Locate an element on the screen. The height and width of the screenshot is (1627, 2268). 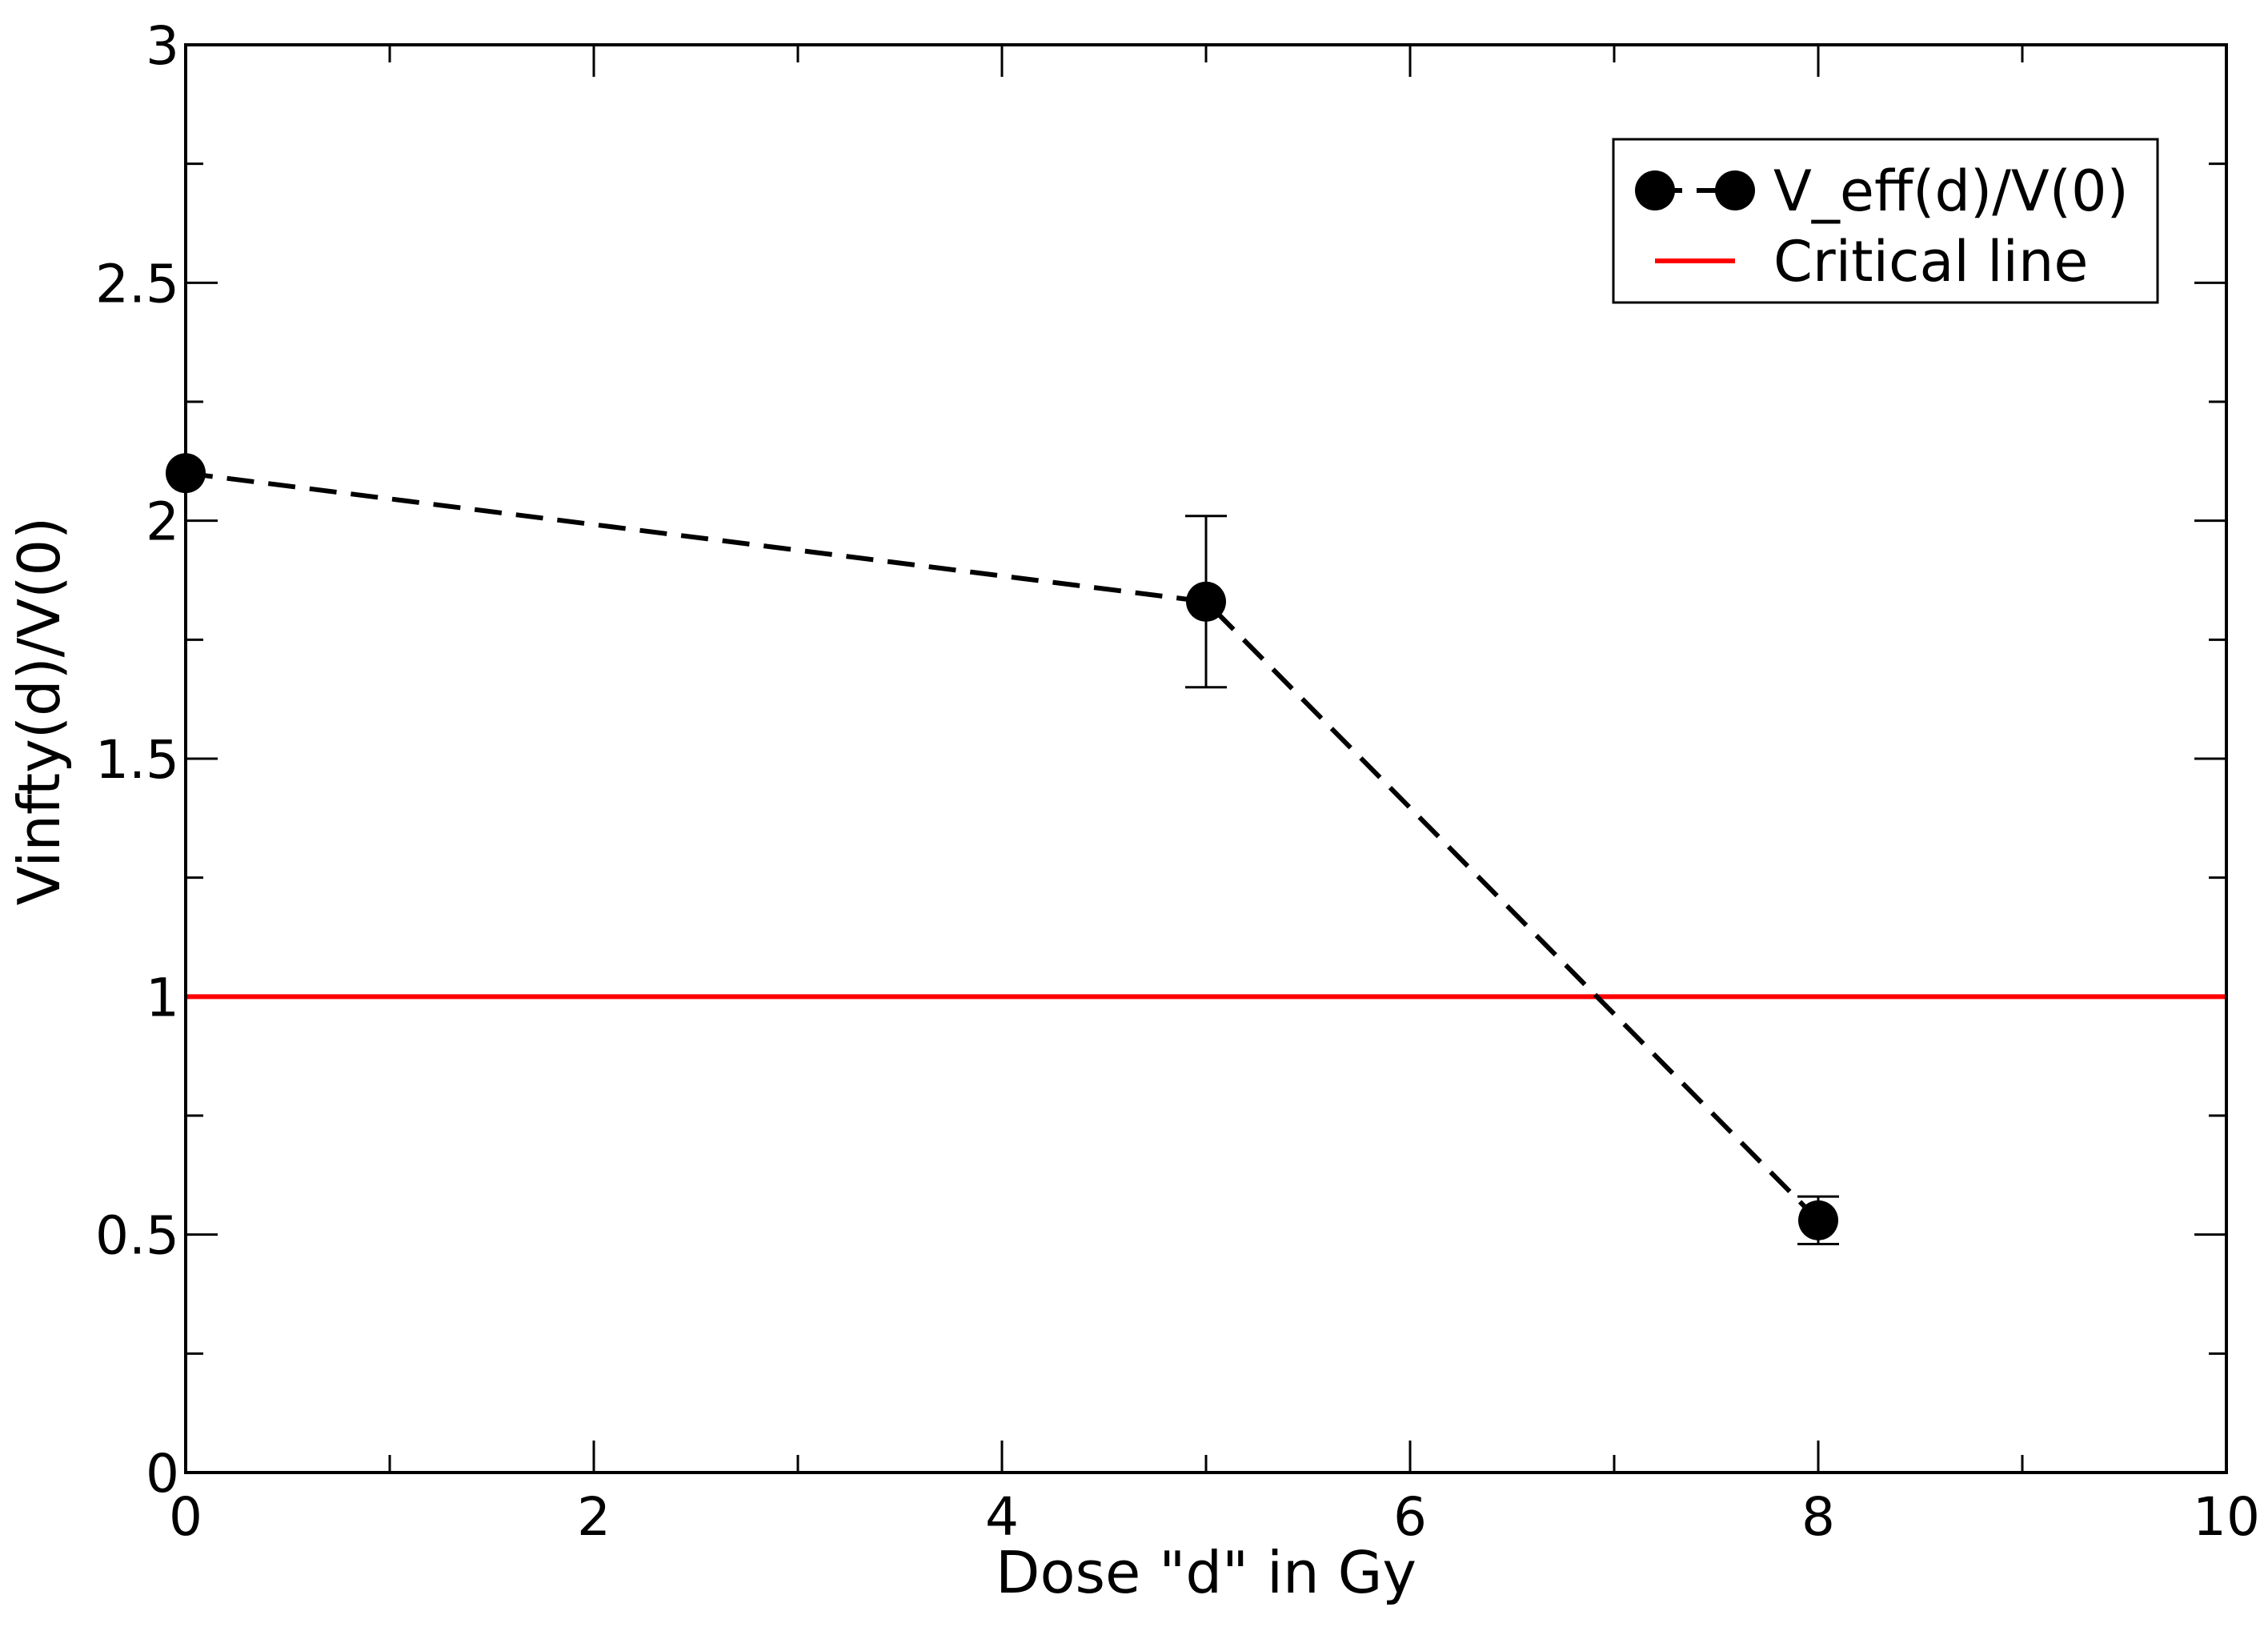
y-tick-labels: 0 0.5 1 1.5 2 2.5 3 is located at coordinates (137, 760).